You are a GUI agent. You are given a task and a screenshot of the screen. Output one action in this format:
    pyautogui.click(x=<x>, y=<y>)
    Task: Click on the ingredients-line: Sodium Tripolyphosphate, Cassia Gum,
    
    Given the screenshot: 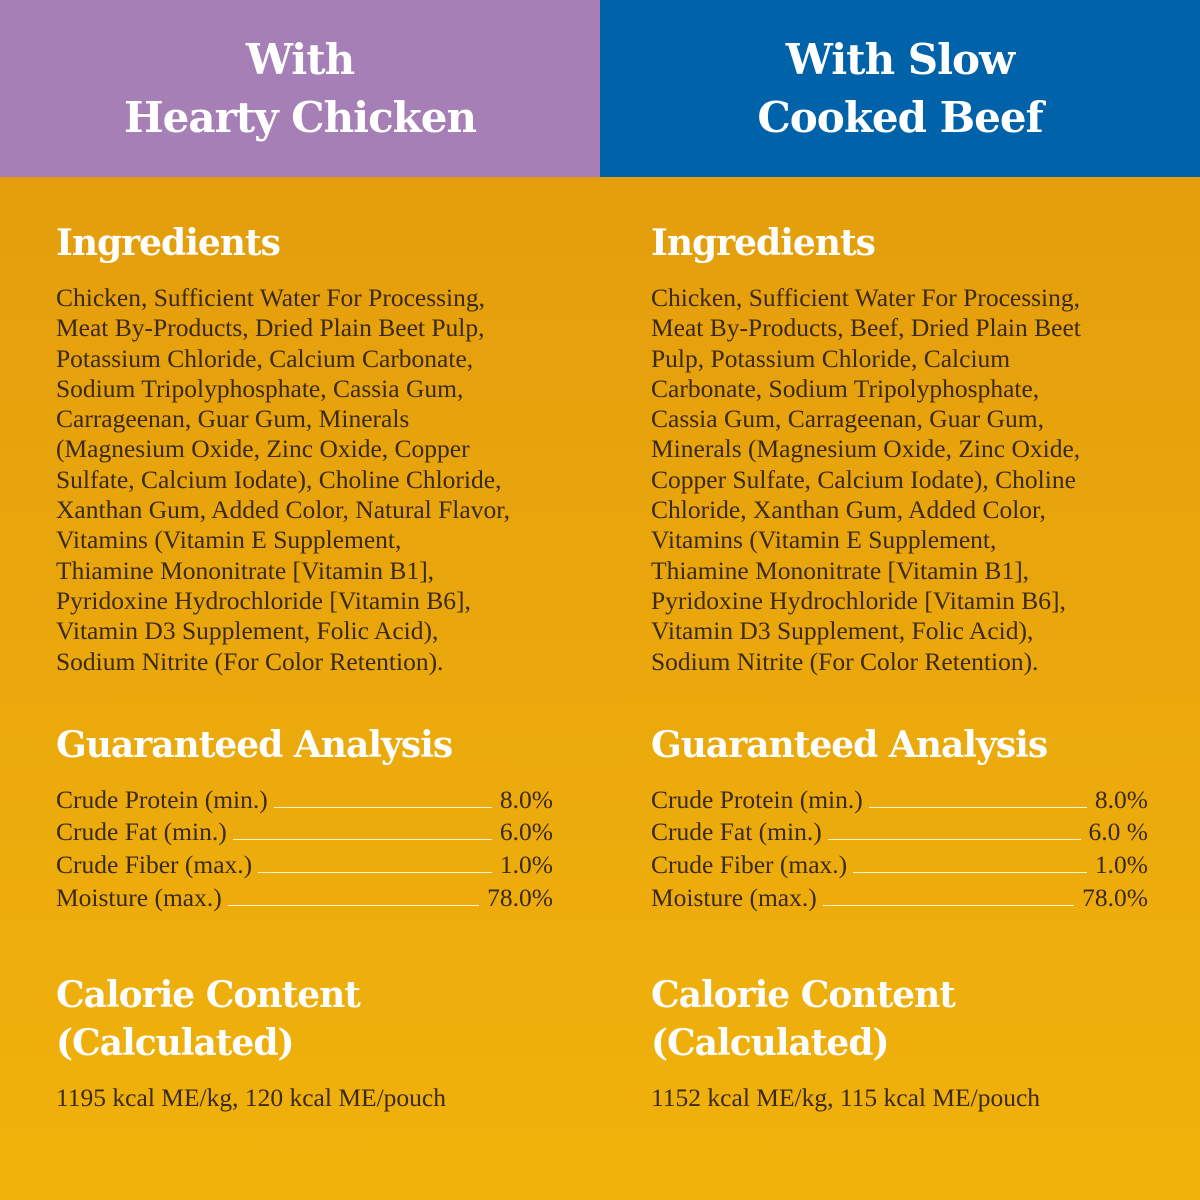 What is the action you would take?
    pyautogui.click(x=260, y=388)
    